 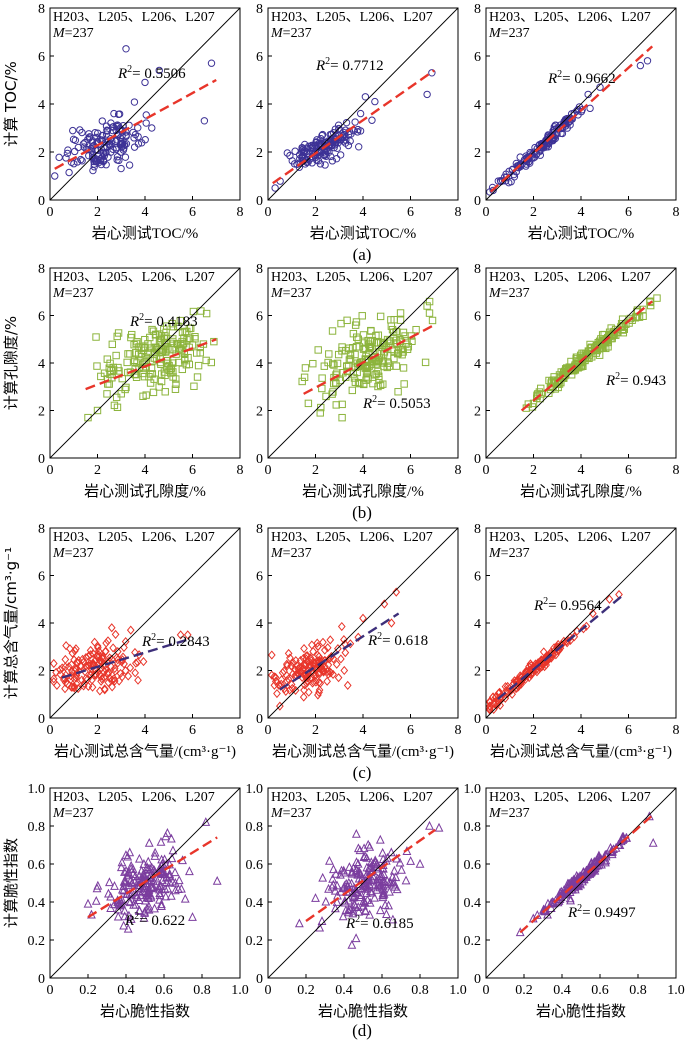 What do you see at coordinates (240, 990) in the screenshot?
I see `x-tick-label: 1.0` at bounding box center [240, 990].